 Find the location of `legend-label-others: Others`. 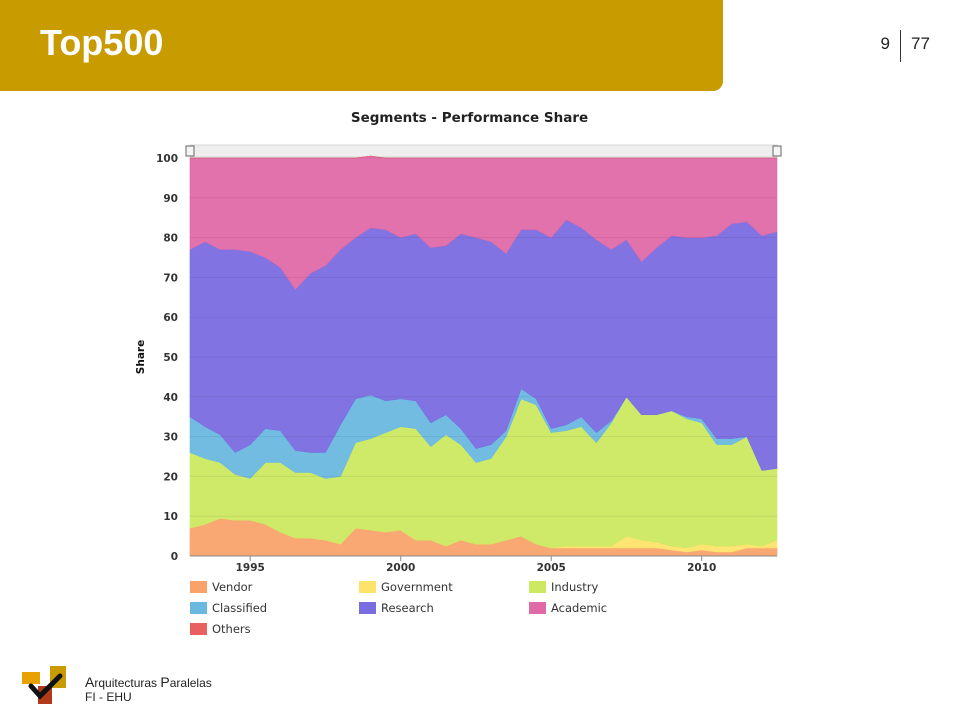

legend-label-others: Others is located at coordinates (231, 629).